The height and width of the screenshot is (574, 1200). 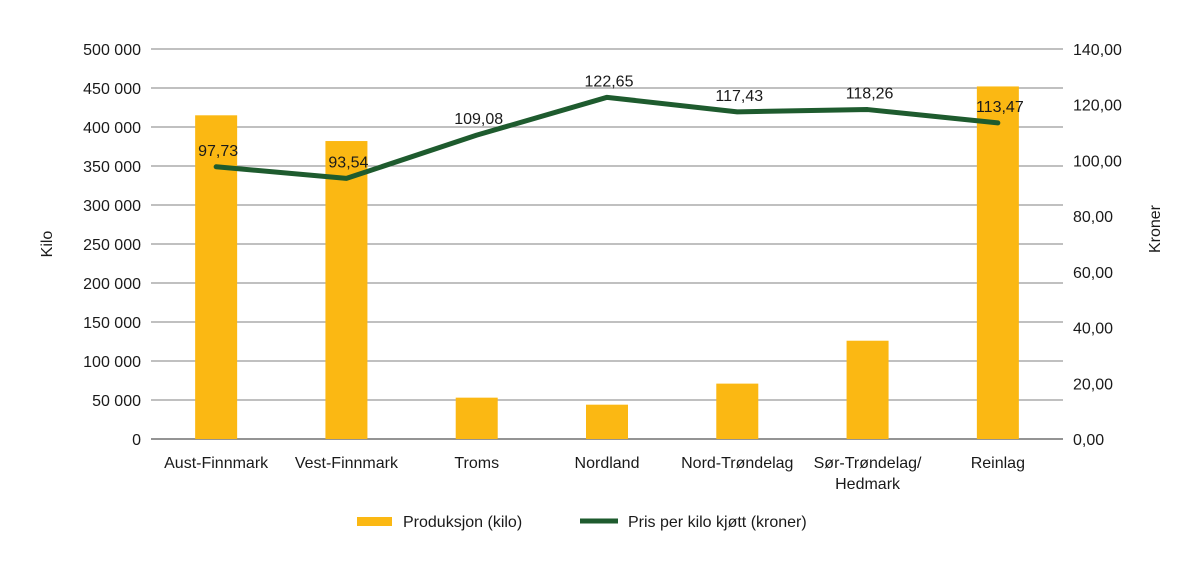 What do you see at coordinates (868, 484) in the screenshot?
I see `x-tick-label: Hedmark` at bounding box center [868, 484].